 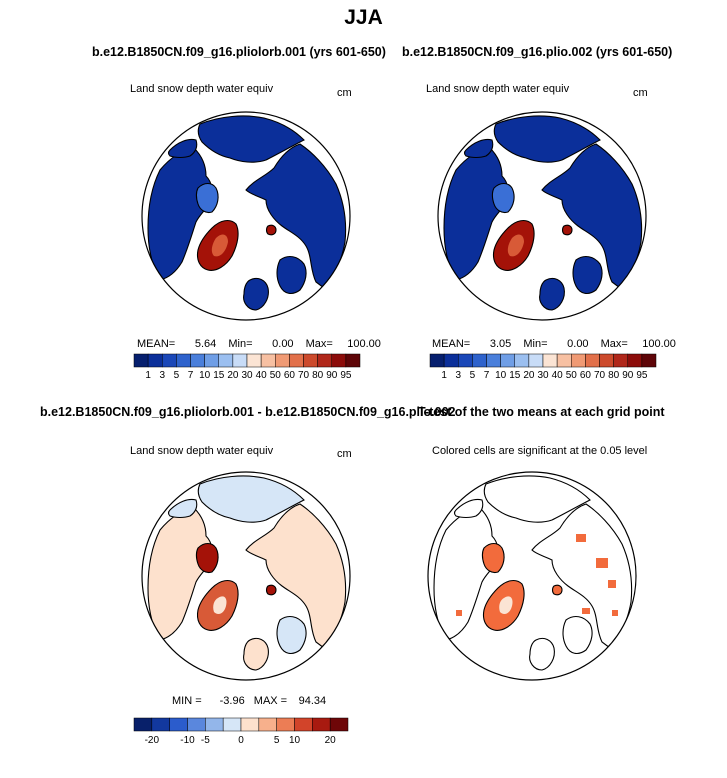 What do you see at coordinates (240, 344) in the screenshot?
I see `panel-1-min-label: Min=` at bounding box center [240, 344].